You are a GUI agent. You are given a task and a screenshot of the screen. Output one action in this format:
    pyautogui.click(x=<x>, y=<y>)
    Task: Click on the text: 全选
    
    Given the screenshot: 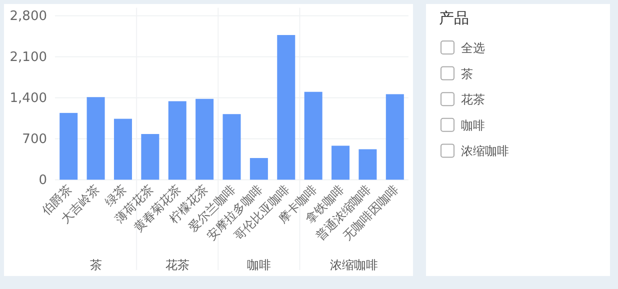 What is the action you would take?
    pyautogui.click(x=473, y=48)
    